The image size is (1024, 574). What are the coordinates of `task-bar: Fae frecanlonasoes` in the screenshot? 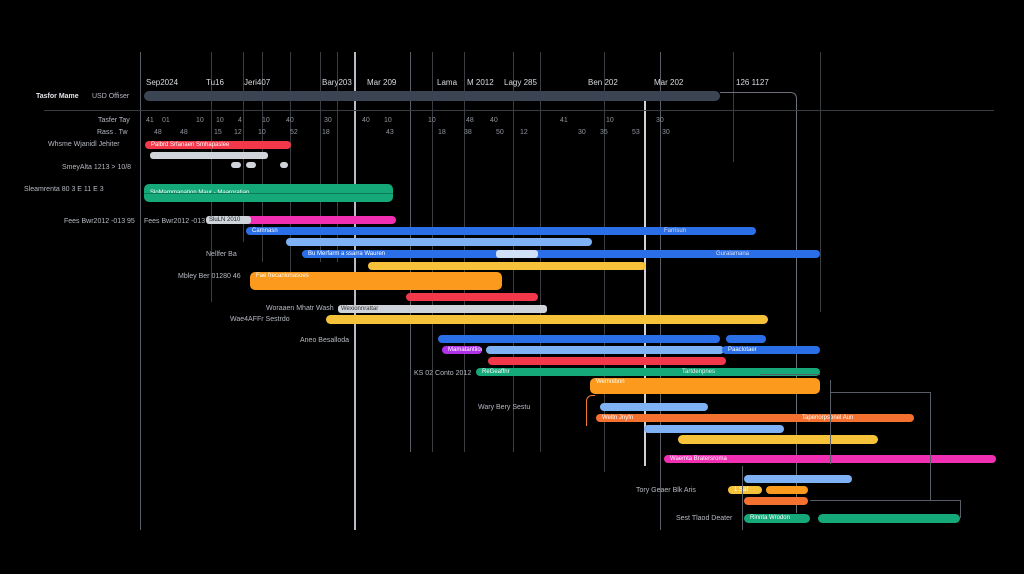 It's located at (376, 281).